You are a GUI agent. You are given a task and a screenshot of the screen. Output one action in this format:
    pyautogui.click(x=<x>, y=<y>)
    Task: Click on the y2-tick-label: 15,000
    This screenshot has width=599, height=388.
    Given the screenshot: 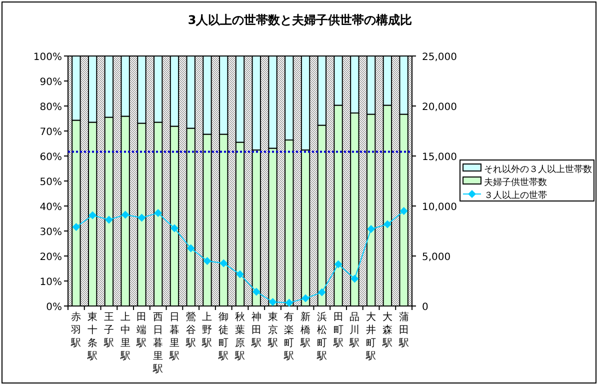 What is the action you would take?
    pyautogui.click(x=439, y=157)
    